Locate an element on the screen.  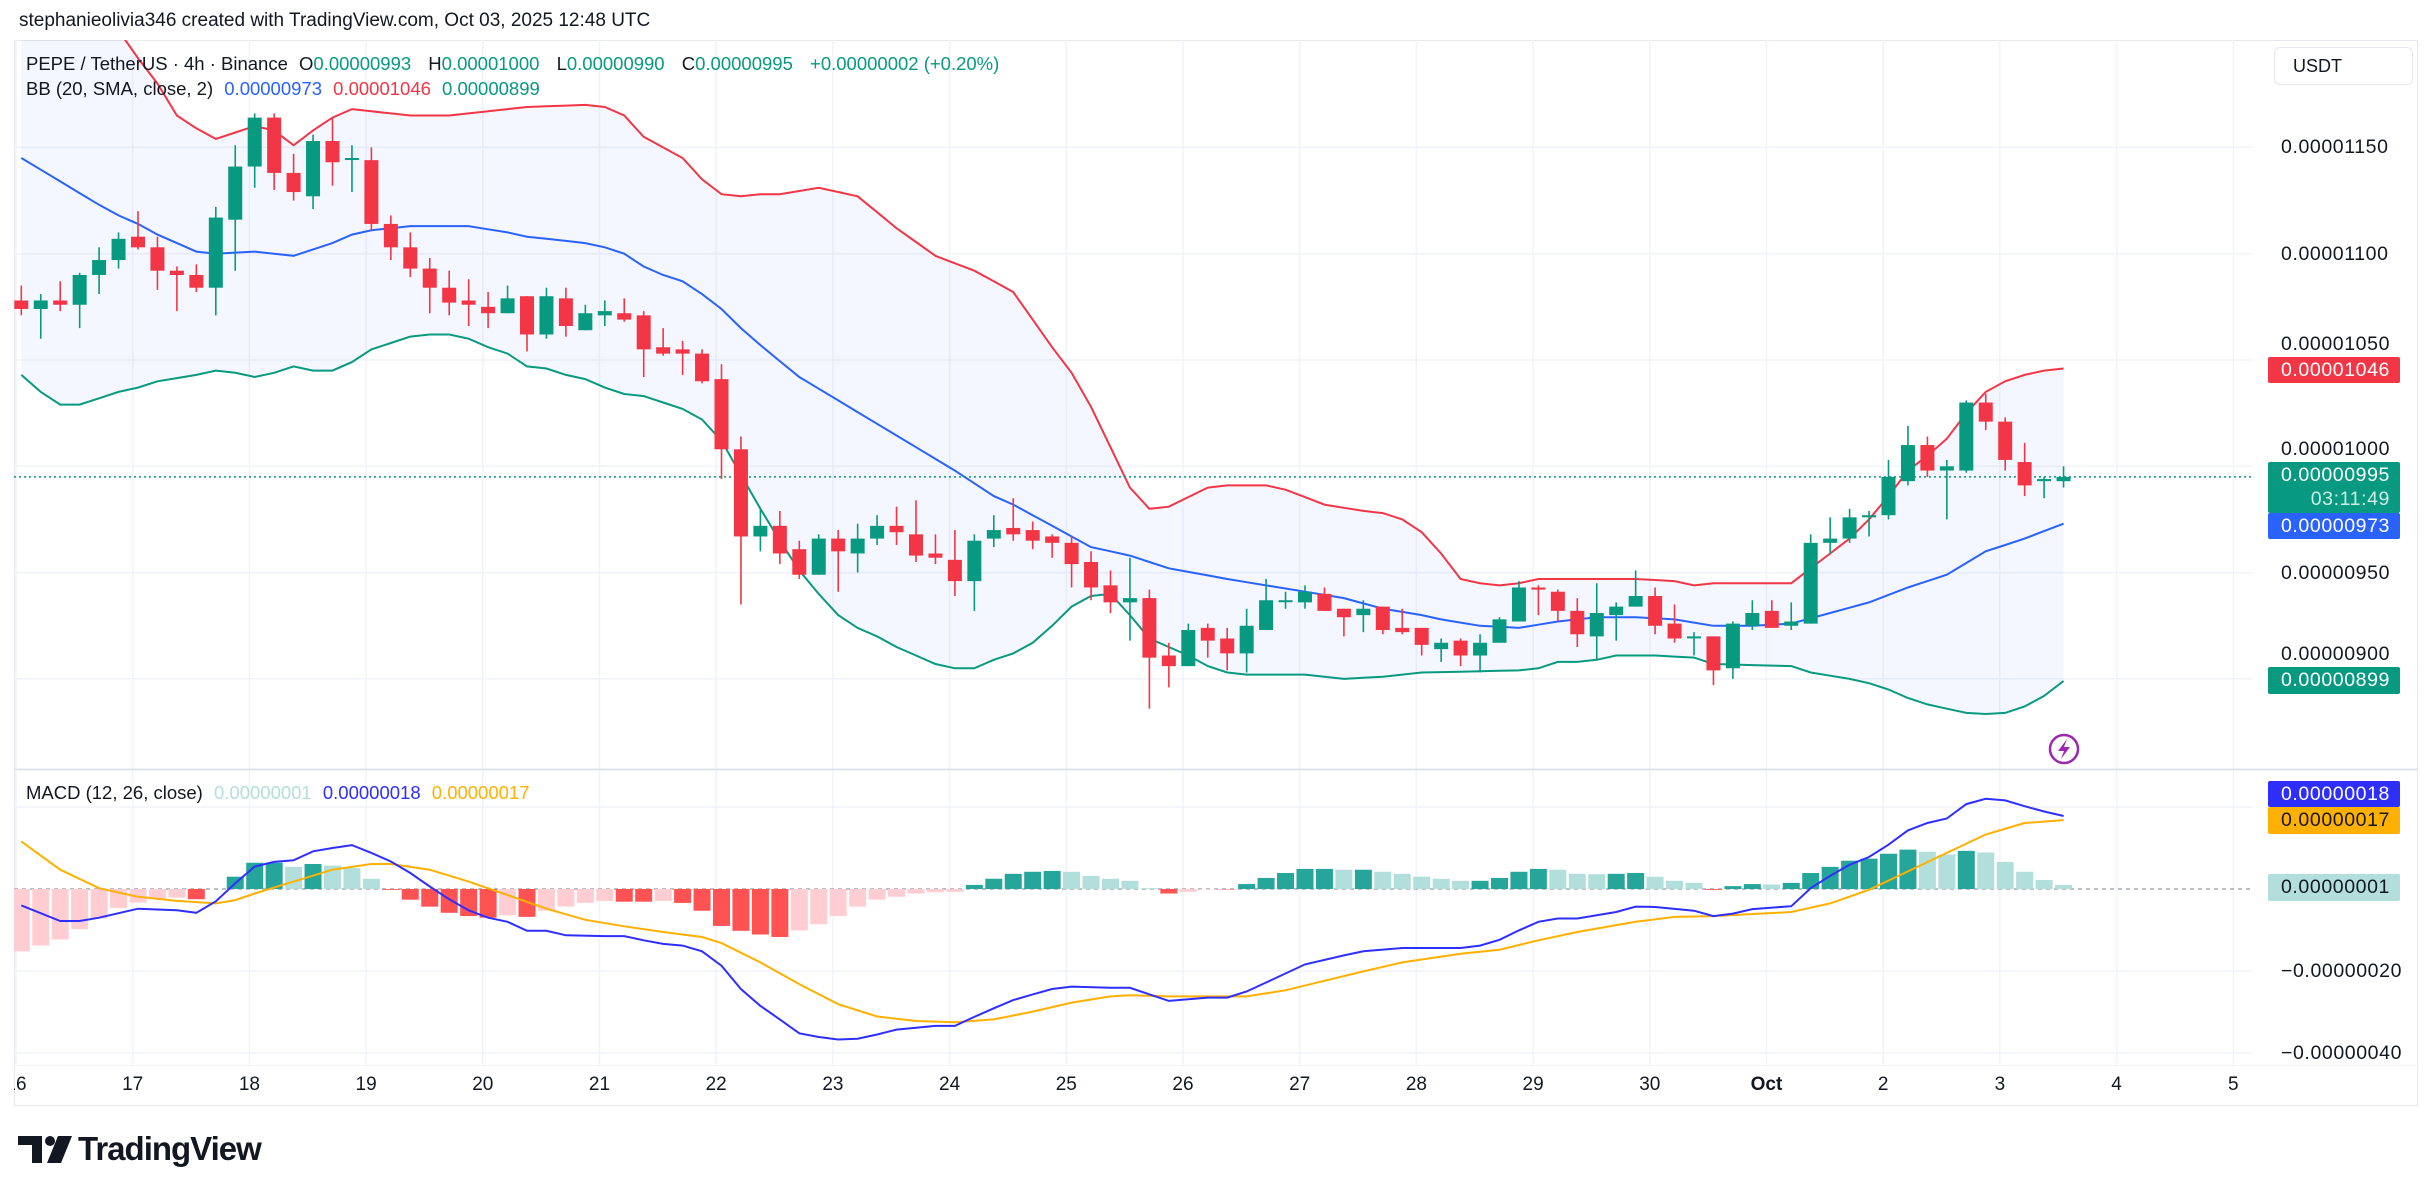
high-label: H is located at coordinates (435, 63).